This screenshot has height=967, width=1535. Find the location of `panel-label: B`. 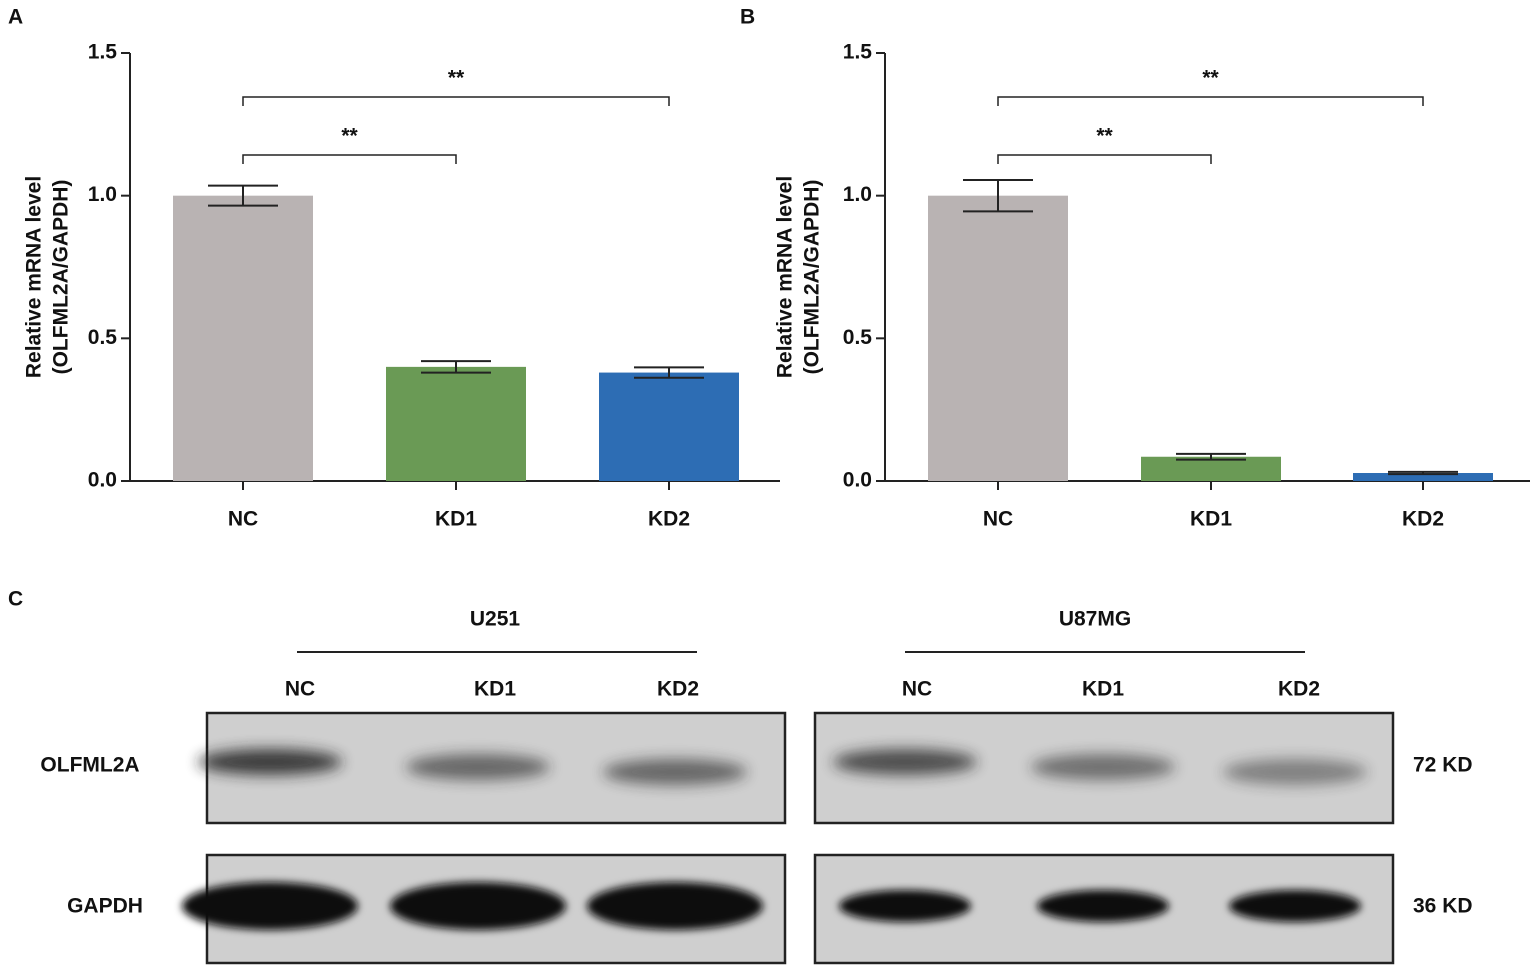

panel-label: B is located at coordinates (747, 17).